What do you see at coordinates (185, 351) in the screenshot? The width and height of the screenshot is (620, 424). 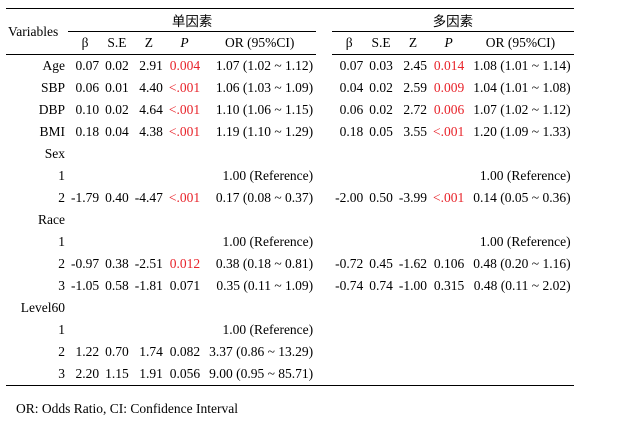 I see `cell-p-univariate: 0.082` at bounding box center [185, 351].